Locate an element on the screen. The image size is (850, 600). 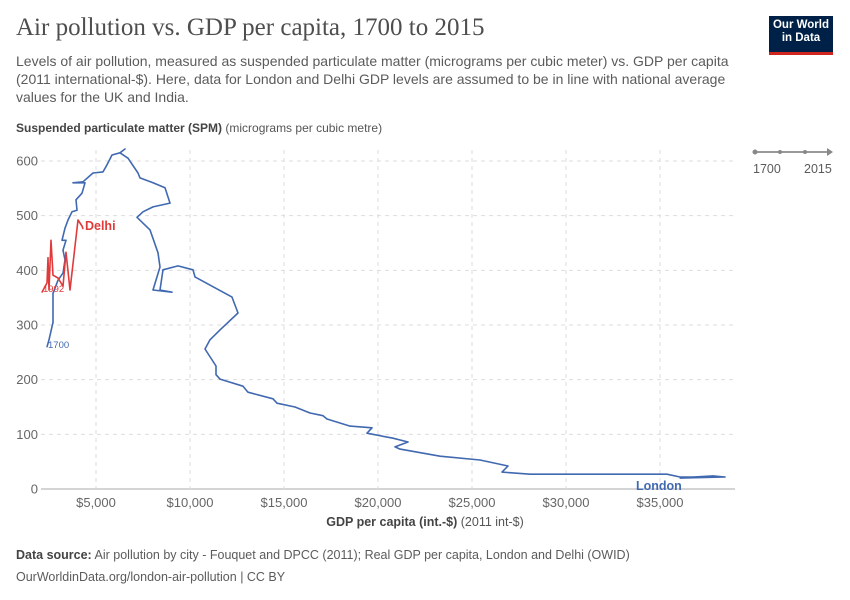
owid-logo: Our World in Data is located at coordinates (801, 35).